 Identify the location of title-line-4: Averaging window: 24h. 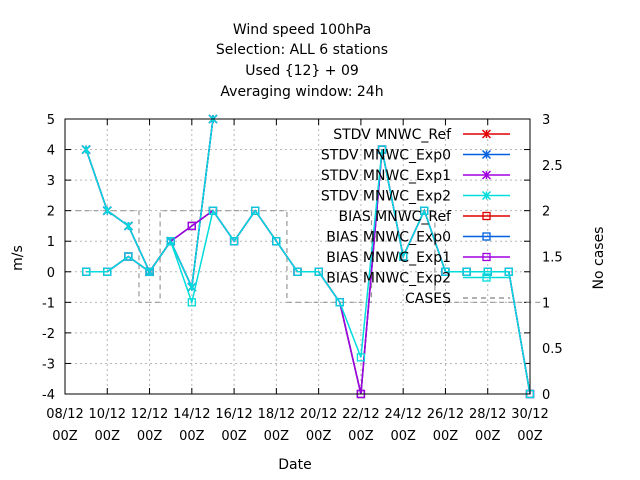
(301, 92).